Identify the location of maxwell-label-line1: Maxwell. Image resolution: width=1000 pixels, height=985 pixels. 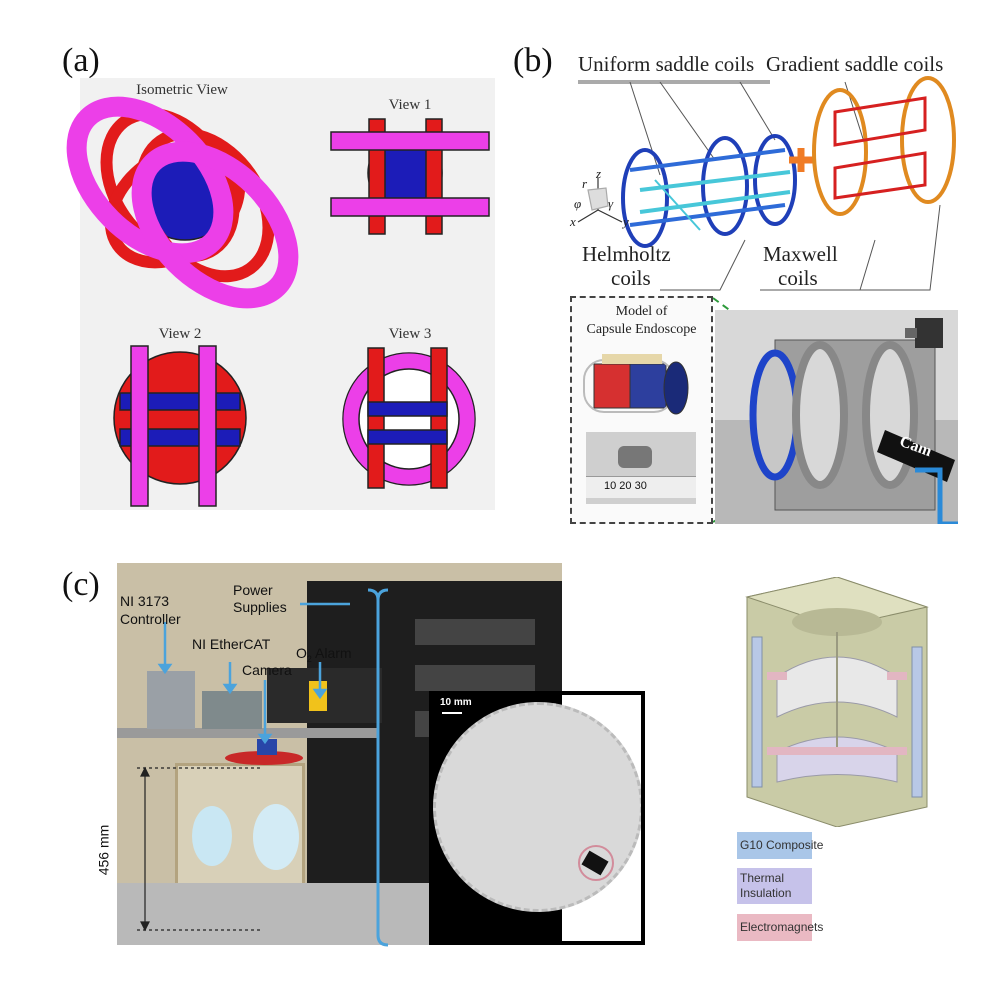
(800, 254).